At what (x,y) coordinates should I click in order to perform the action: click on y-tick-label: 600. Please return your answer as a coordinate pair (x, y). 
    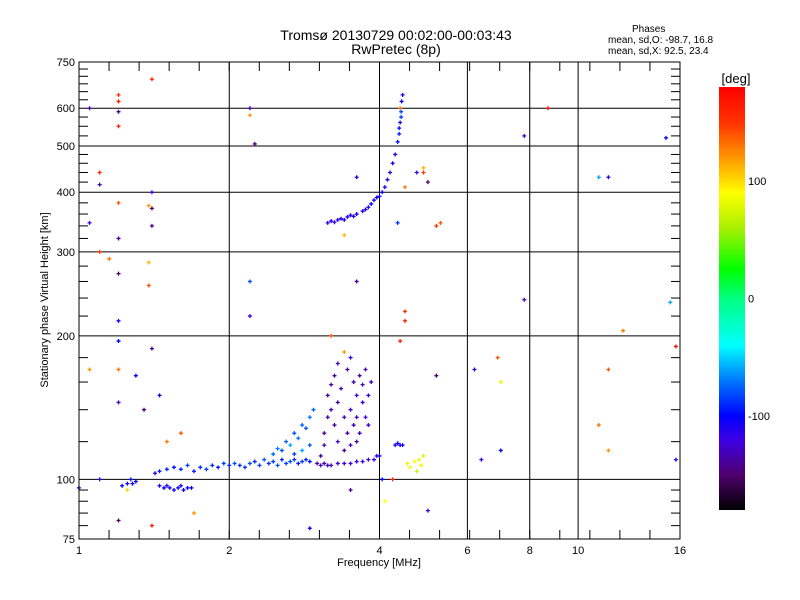
    Looking at the image, I should click on (66, 109).